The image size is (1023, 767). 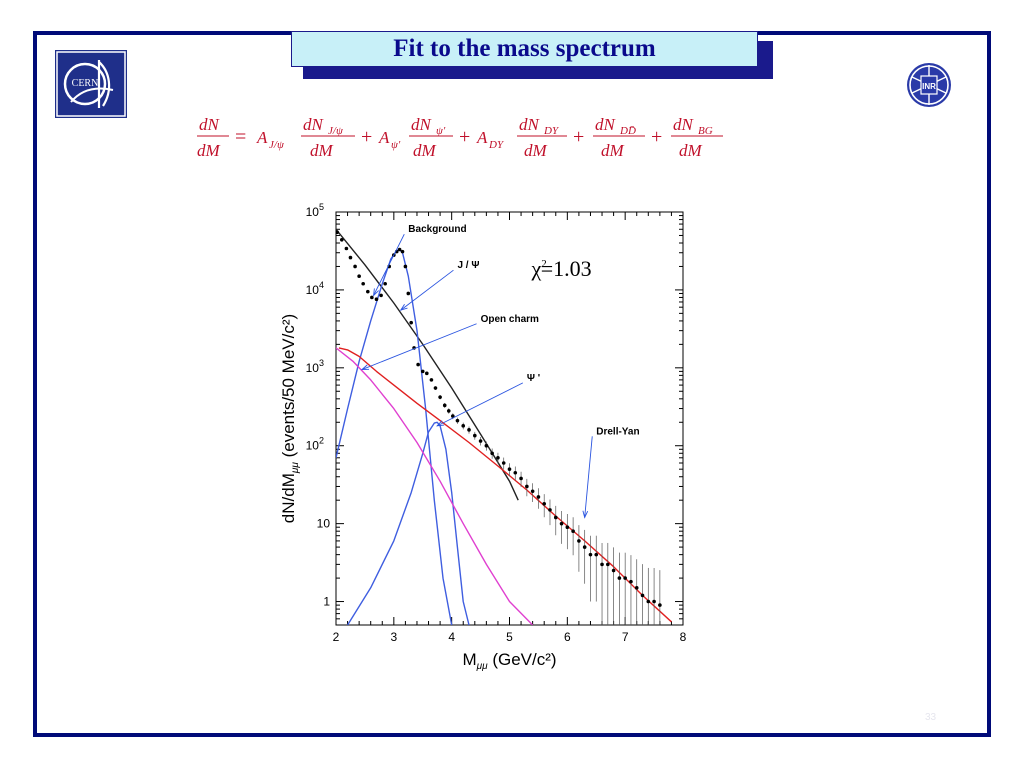 What do you see at coordinates (530, 124) in the screenshot?
I see `eq-term3-num: dN` at bounding box center [530, 124].